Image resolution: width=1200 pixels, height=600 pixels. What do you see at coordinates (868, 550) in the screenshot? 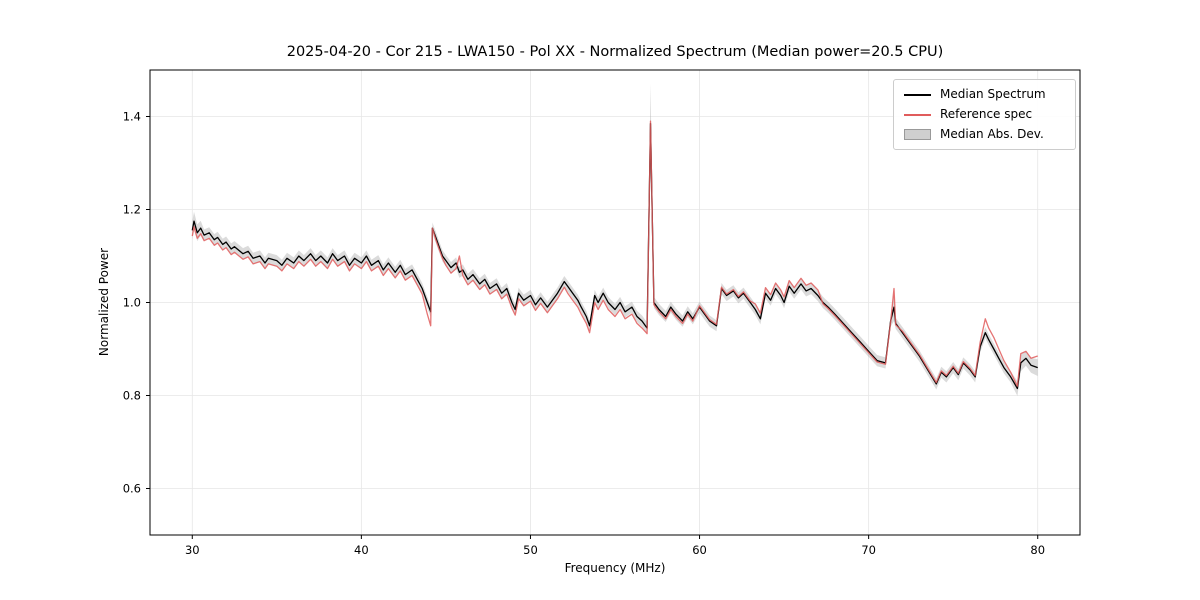
I see `x-tick-label: 70` at bounding box center [868, 550].